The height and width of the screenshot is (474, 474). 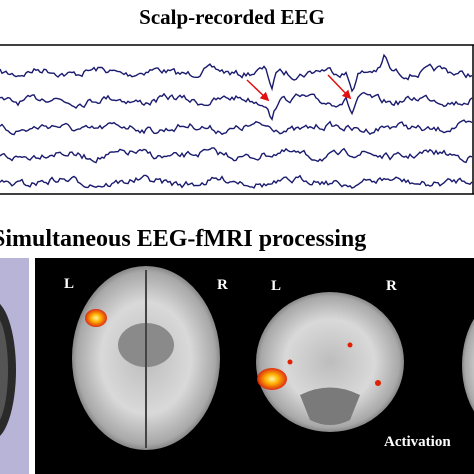 I want to click on brainstem, so click(x=330, y=406).